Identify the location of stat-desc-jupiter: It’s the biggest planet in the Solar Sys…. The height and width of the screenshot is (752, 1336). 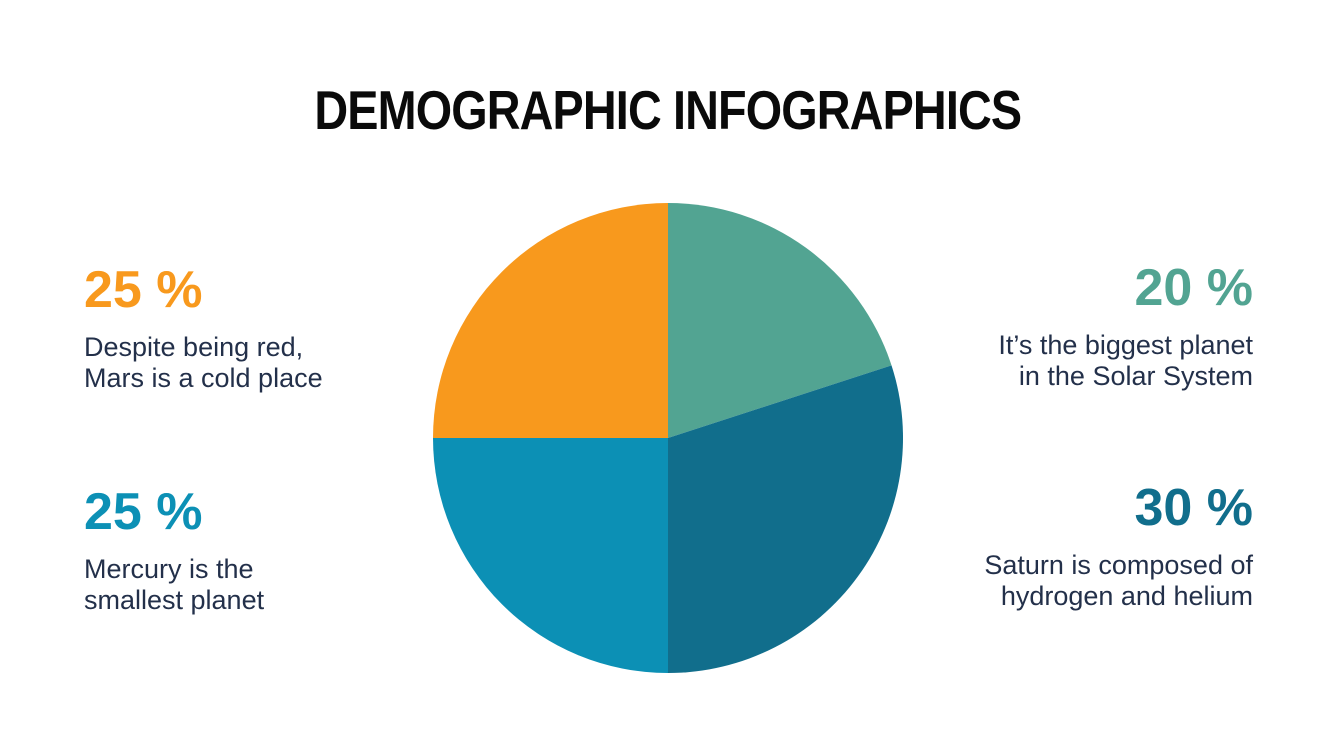
(1088, 361).